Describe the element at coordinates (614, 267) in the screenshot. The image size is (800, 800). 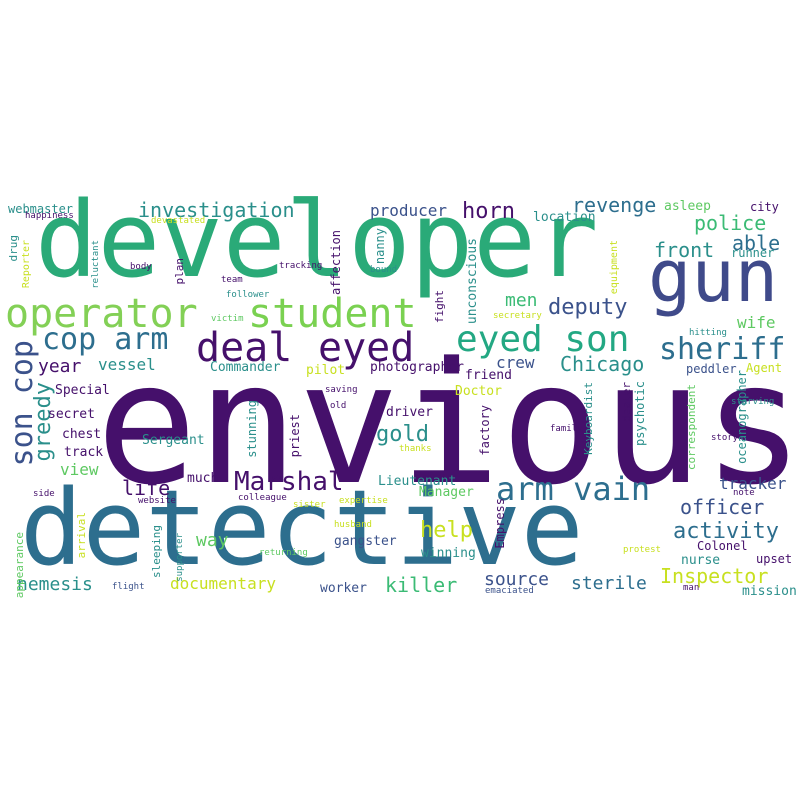
I see `word-equipment: equipment` at that location.